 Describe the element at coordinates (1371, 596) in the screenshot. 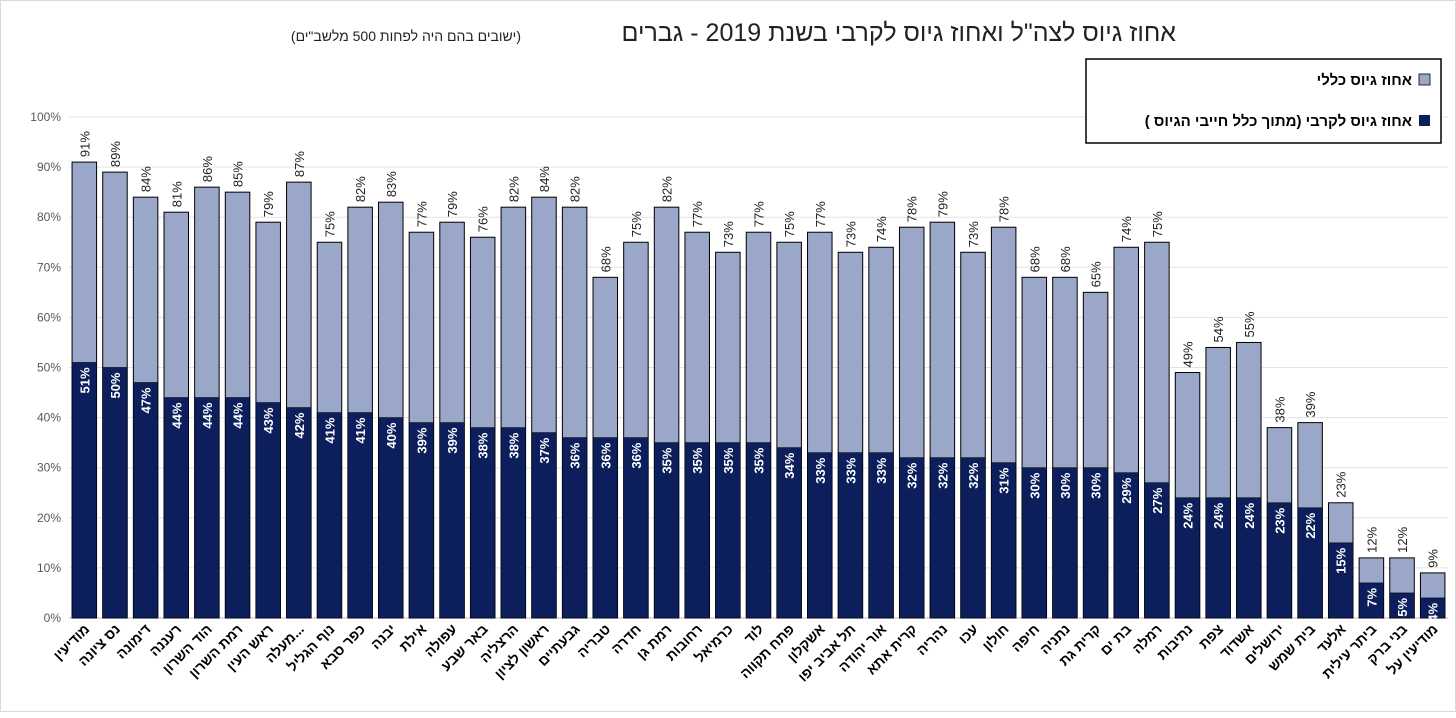

I see `data-label-combat: 7%` at that location.